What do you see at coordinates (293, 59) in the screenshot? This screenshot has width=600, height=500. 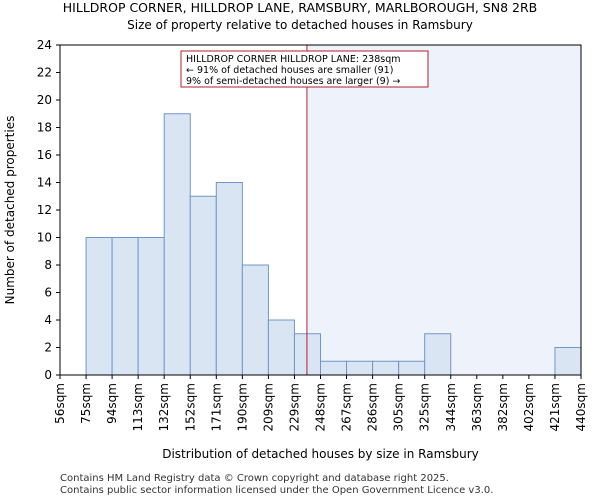 I see `annotation-line: HILLDROP CORNER HILLDROP LANE: 238sqm` at bounding box center [293, 59].